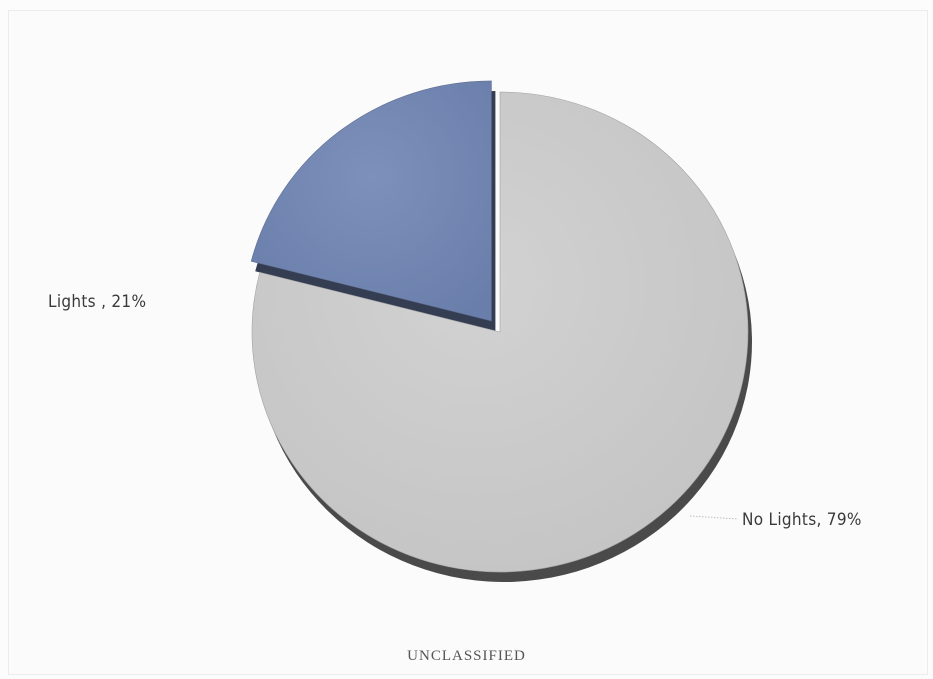 The height and width of the screenshot is (679, 933). What do you see at coordinates (714, 517) in the screenshot?
I see `leader-line-no-lights` at bounding box center [714, 517].